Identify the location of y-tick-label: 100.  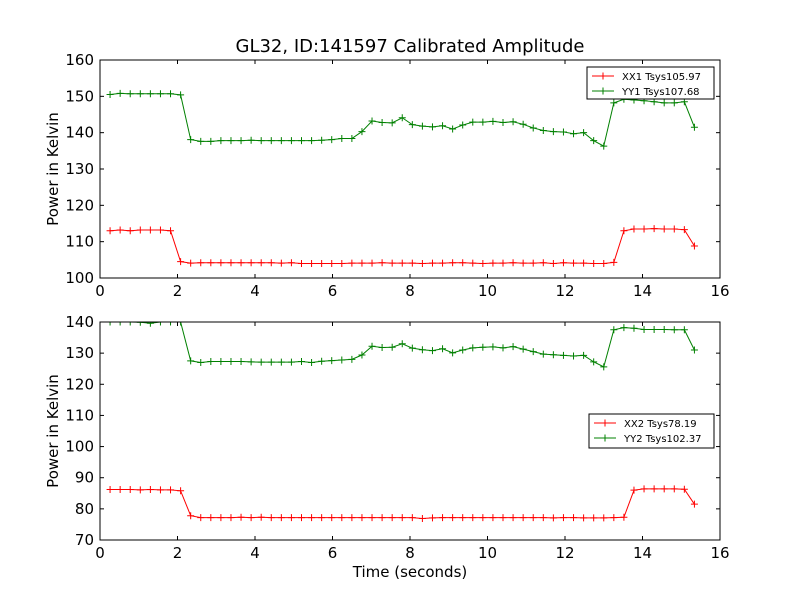
(79, 447).